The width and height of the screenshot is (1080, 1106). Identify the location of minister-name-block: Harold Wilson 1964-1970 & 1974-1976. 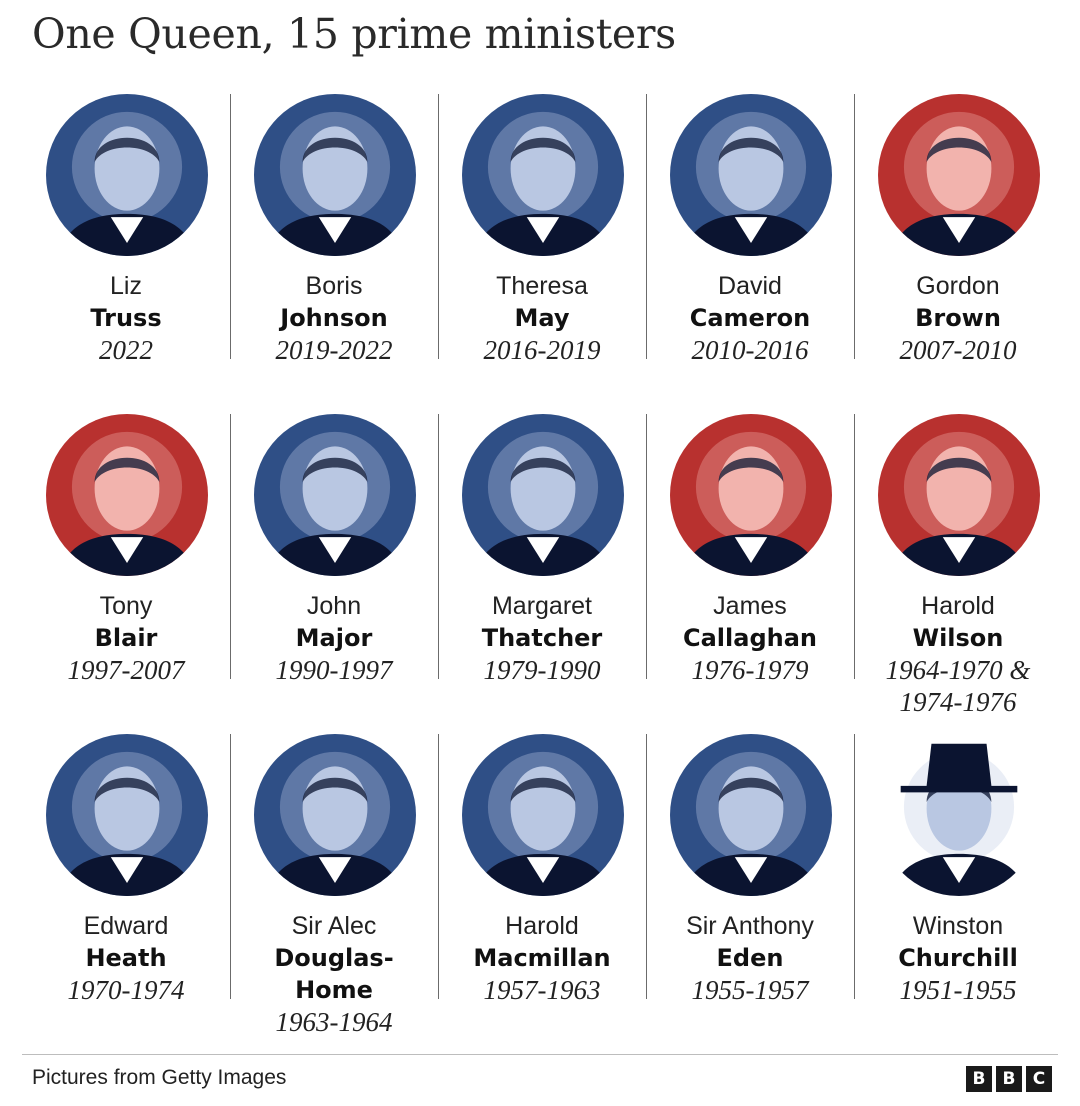
(958, 654).